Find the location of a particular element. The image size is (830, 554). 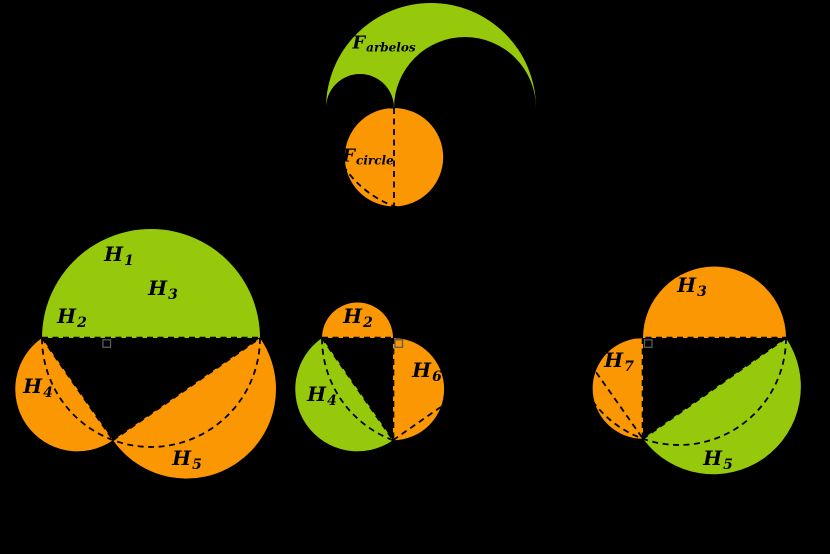

label-h4-left: H4 is located at coordinates (38, 388).